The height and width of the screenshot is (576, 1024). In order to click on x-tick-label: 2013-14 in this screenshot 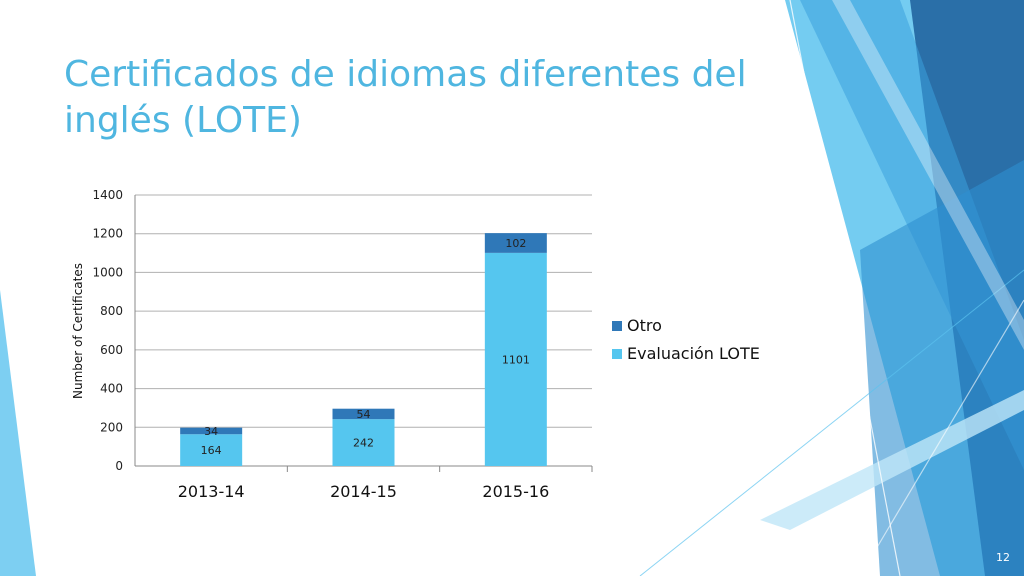, I will do `click(211, 491)`.